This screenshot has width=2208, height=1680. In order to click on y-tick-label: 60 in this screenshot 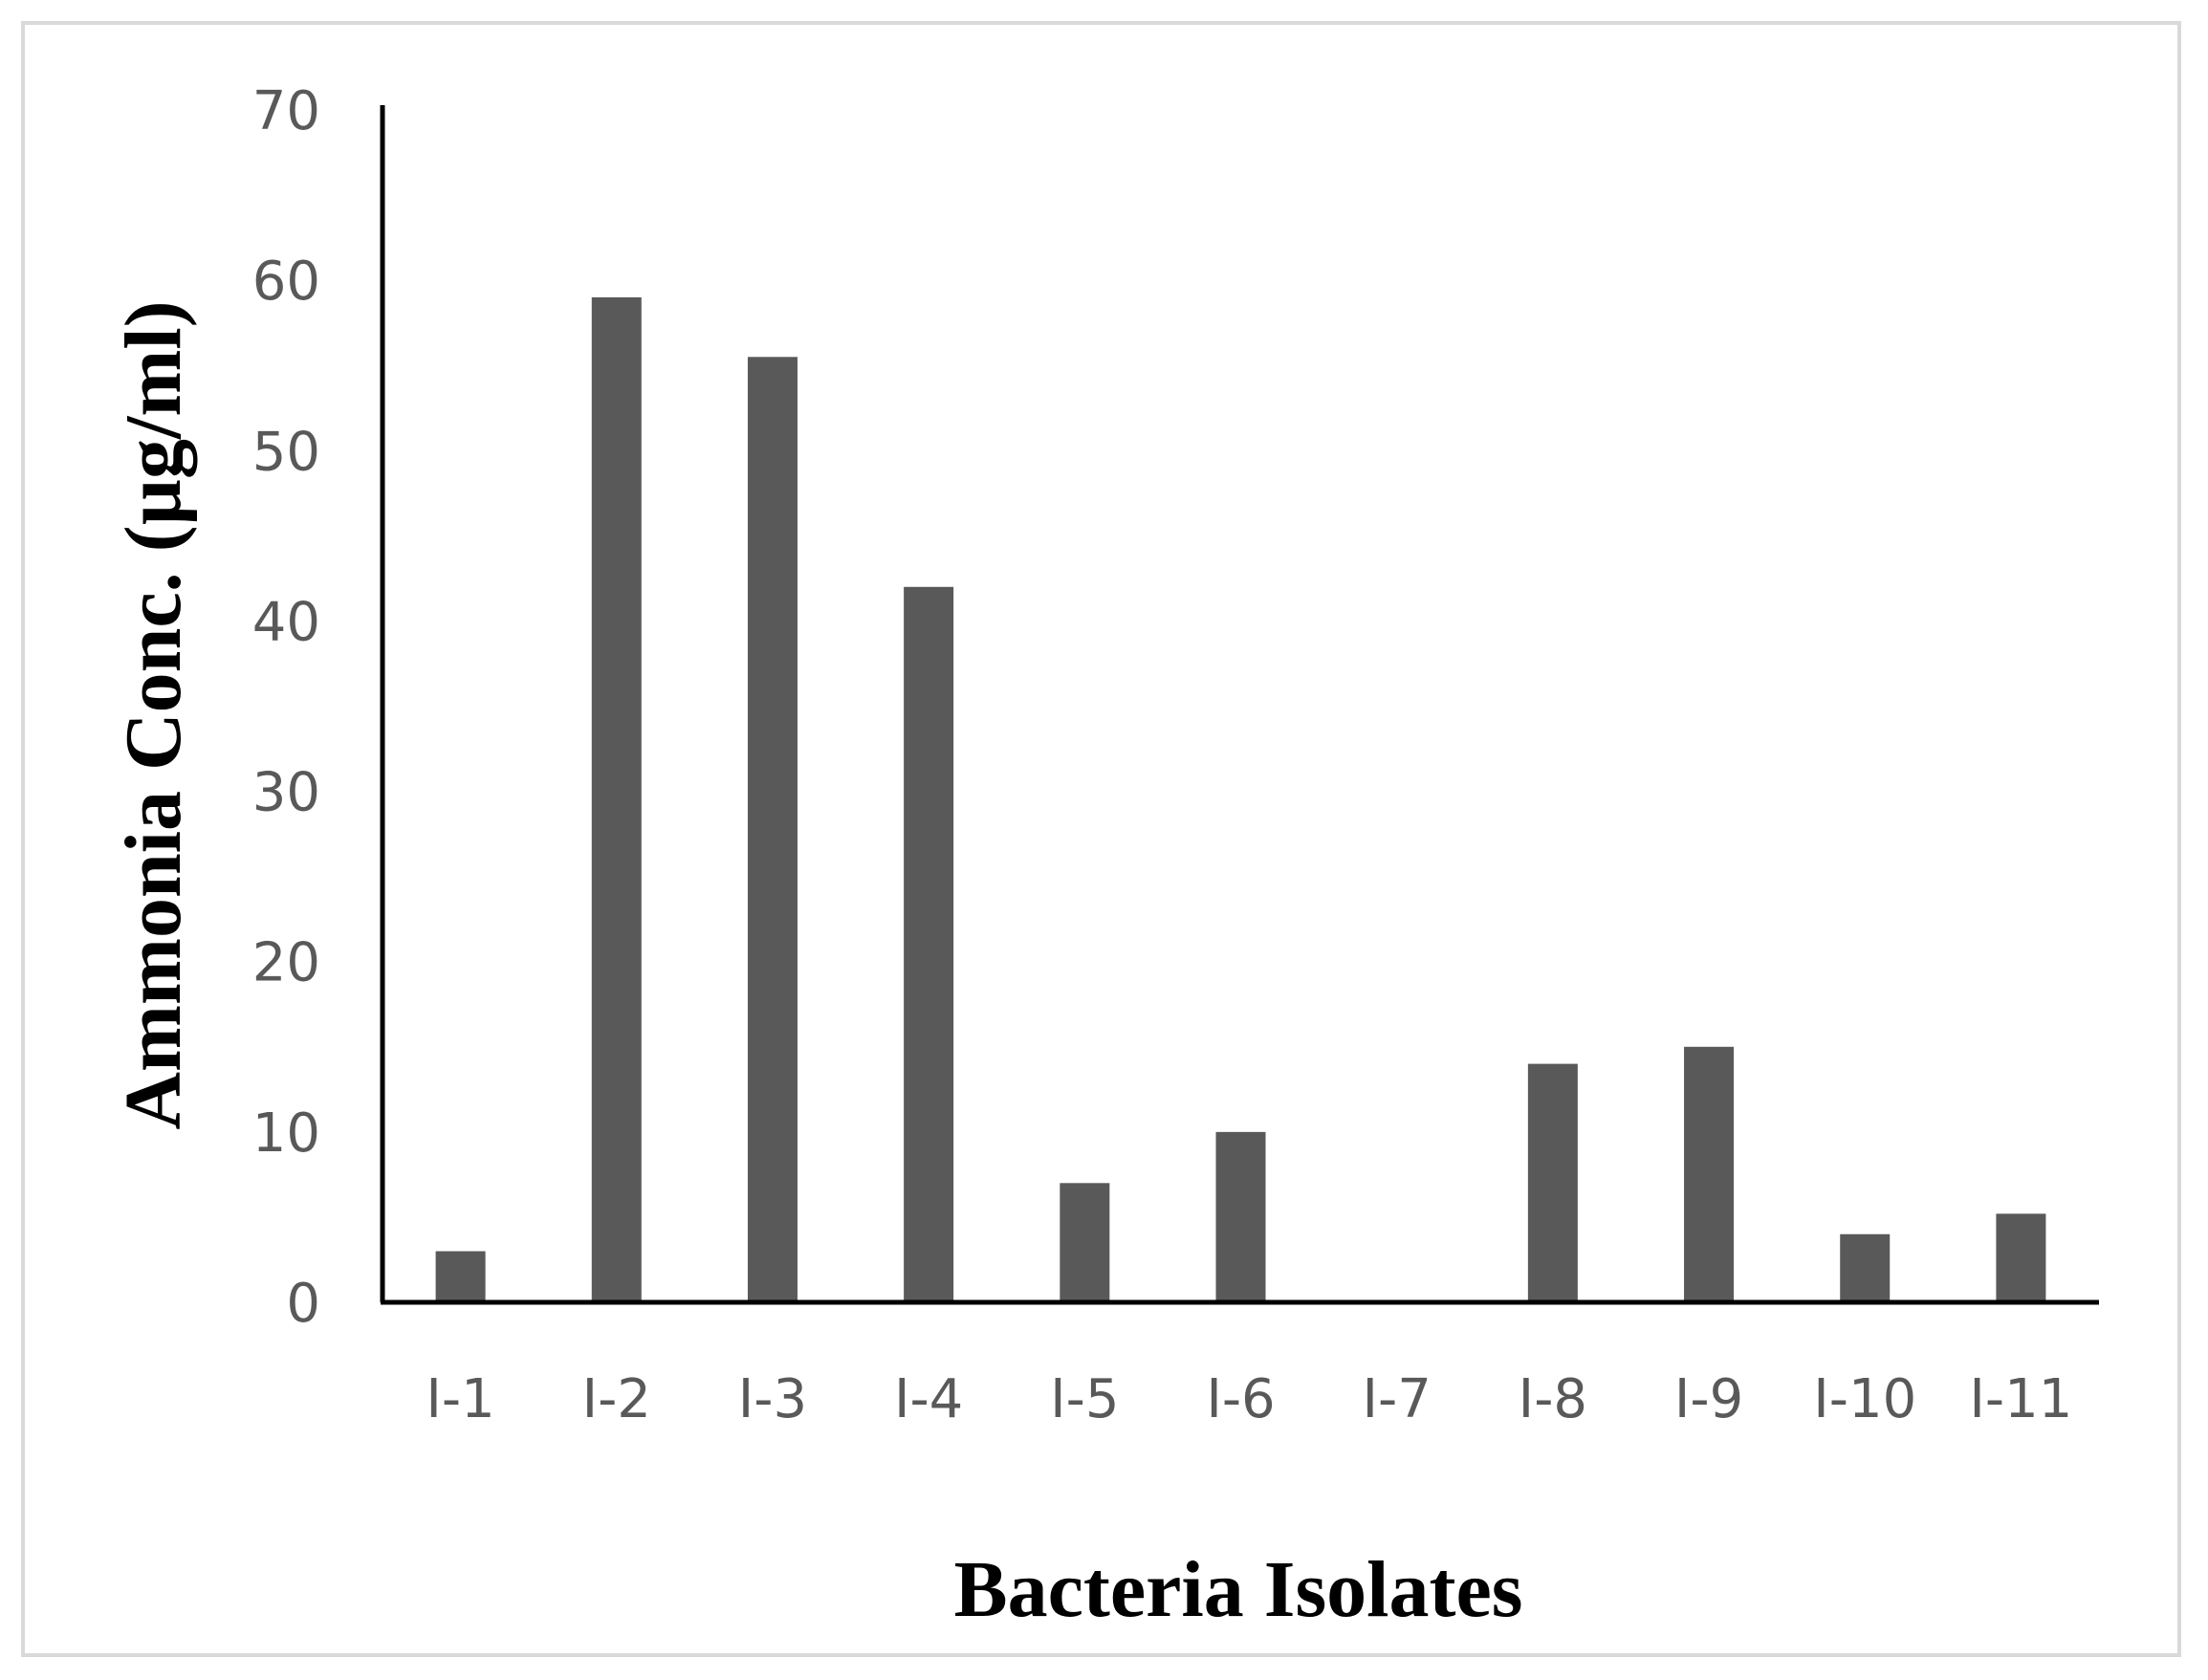, I will do `click(286, 282)`.